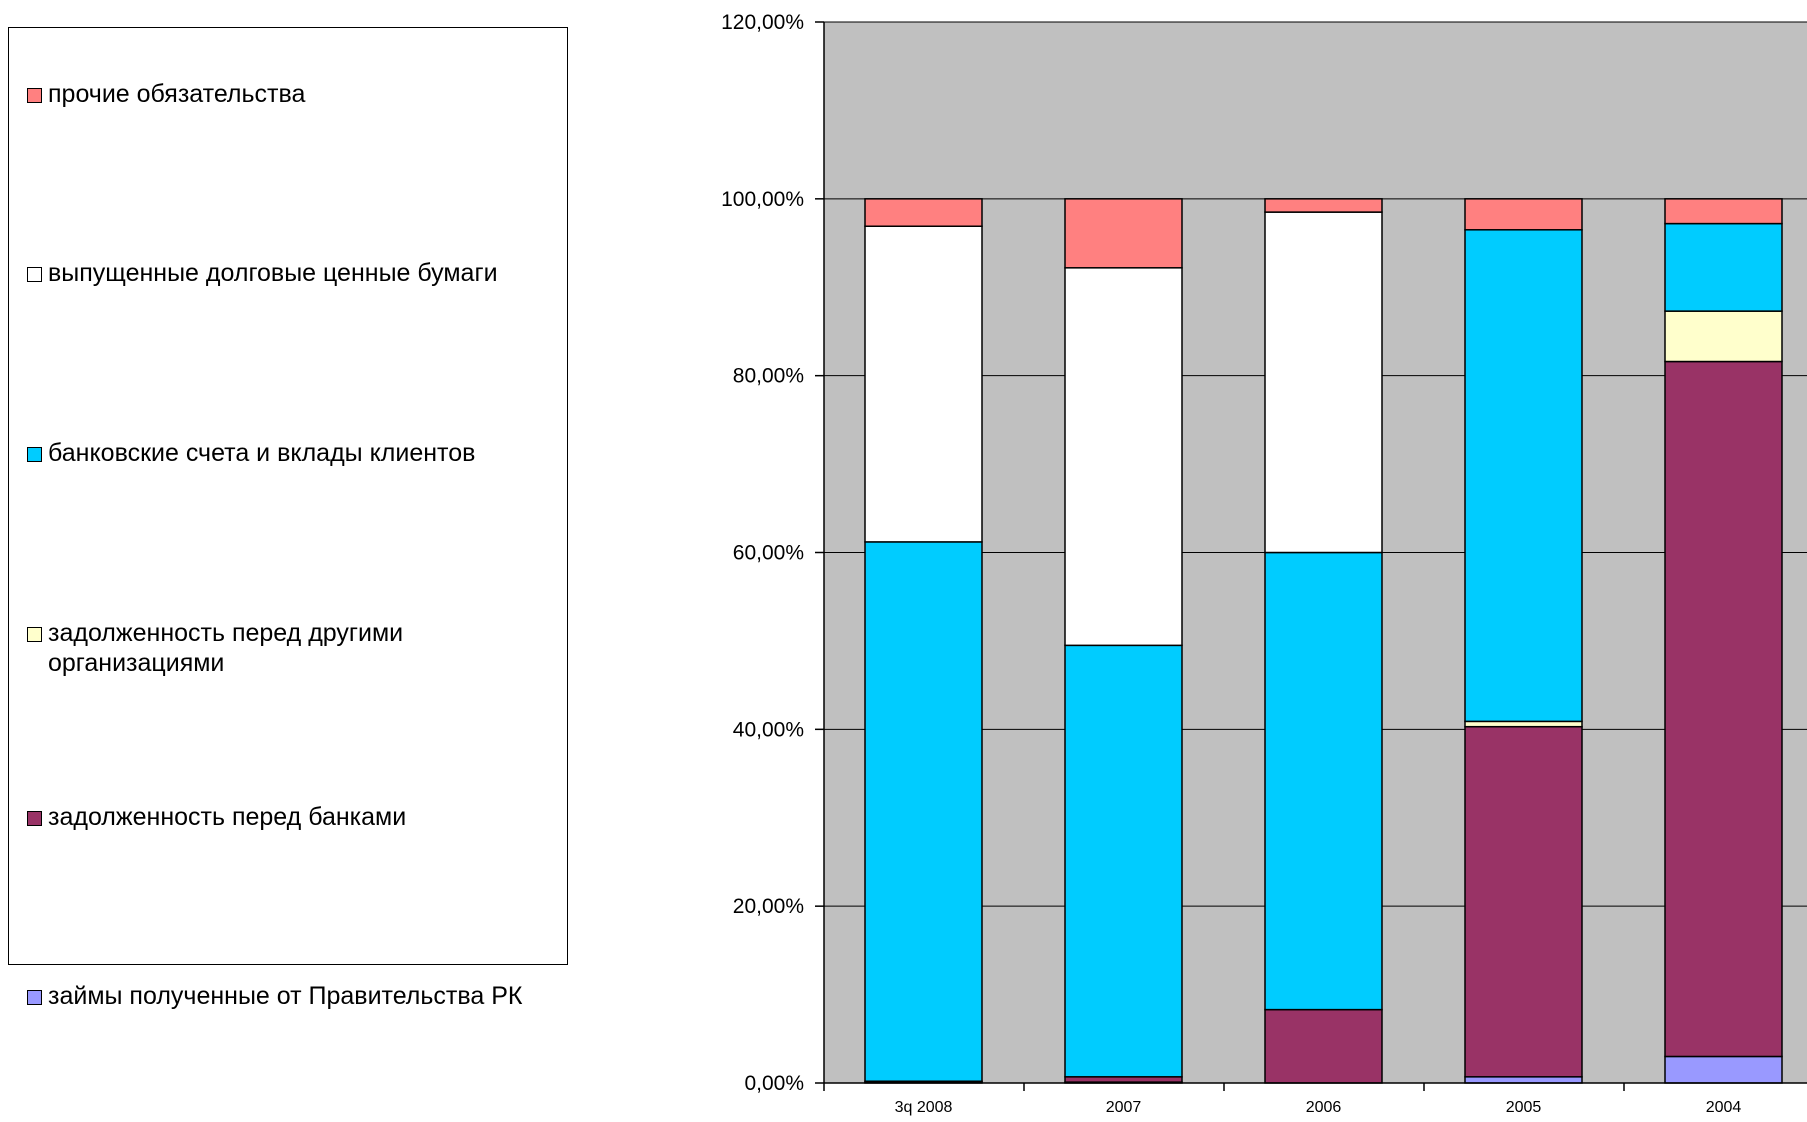  Describe the element at coordinates (768, 553) in the screenshot. I see `y-tick-label: 60,00%` at that location.